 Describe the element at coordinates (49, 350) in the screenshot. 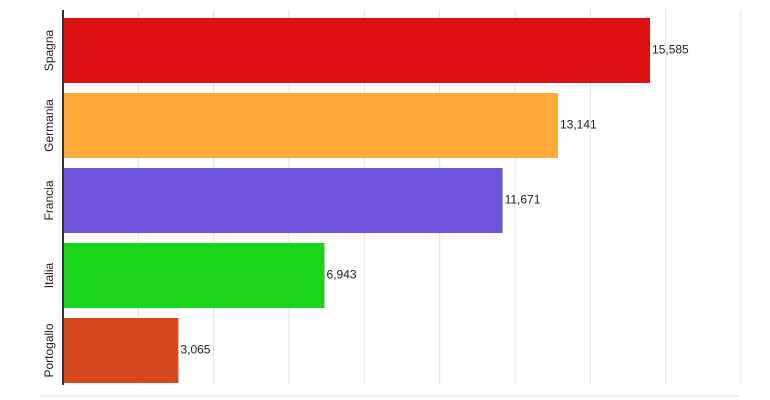

I see `y-tick-label: Portogallo` at that location.